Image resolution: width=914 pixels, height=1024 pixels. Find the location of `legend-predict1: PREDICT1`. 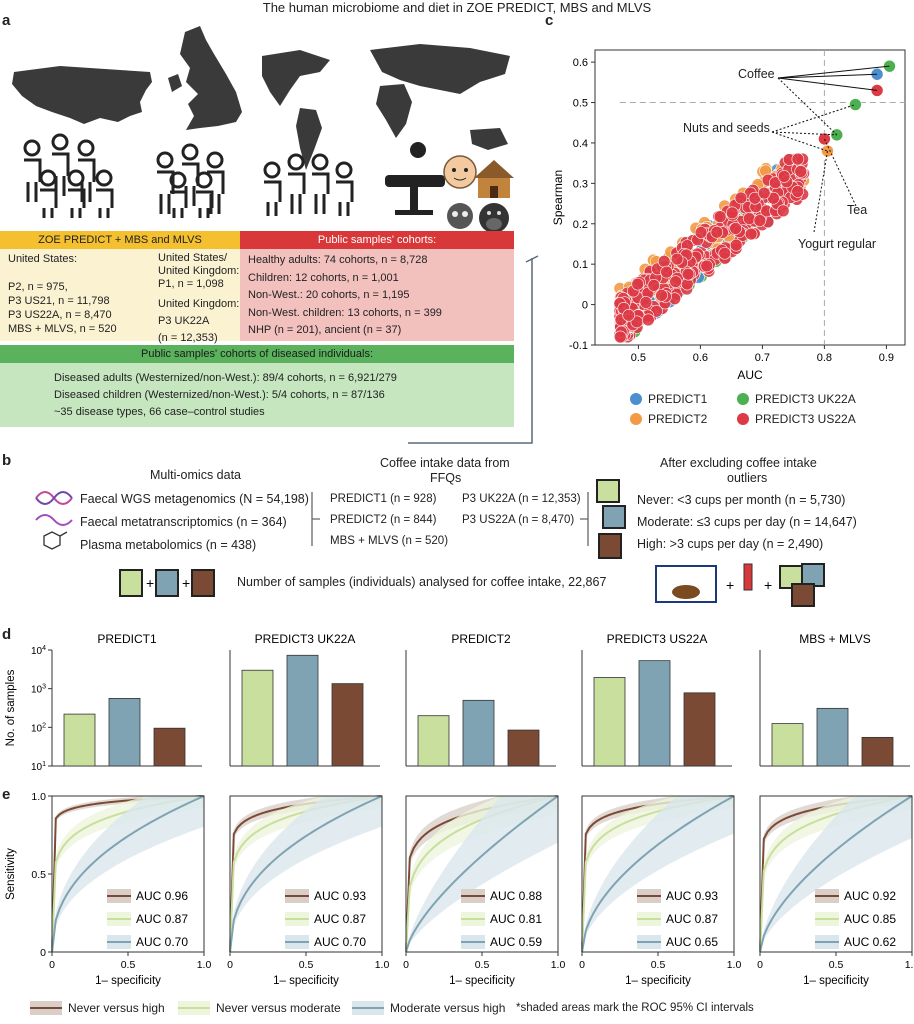

legend-predict1: PREDICT1 is located at coordinates (668, 399).